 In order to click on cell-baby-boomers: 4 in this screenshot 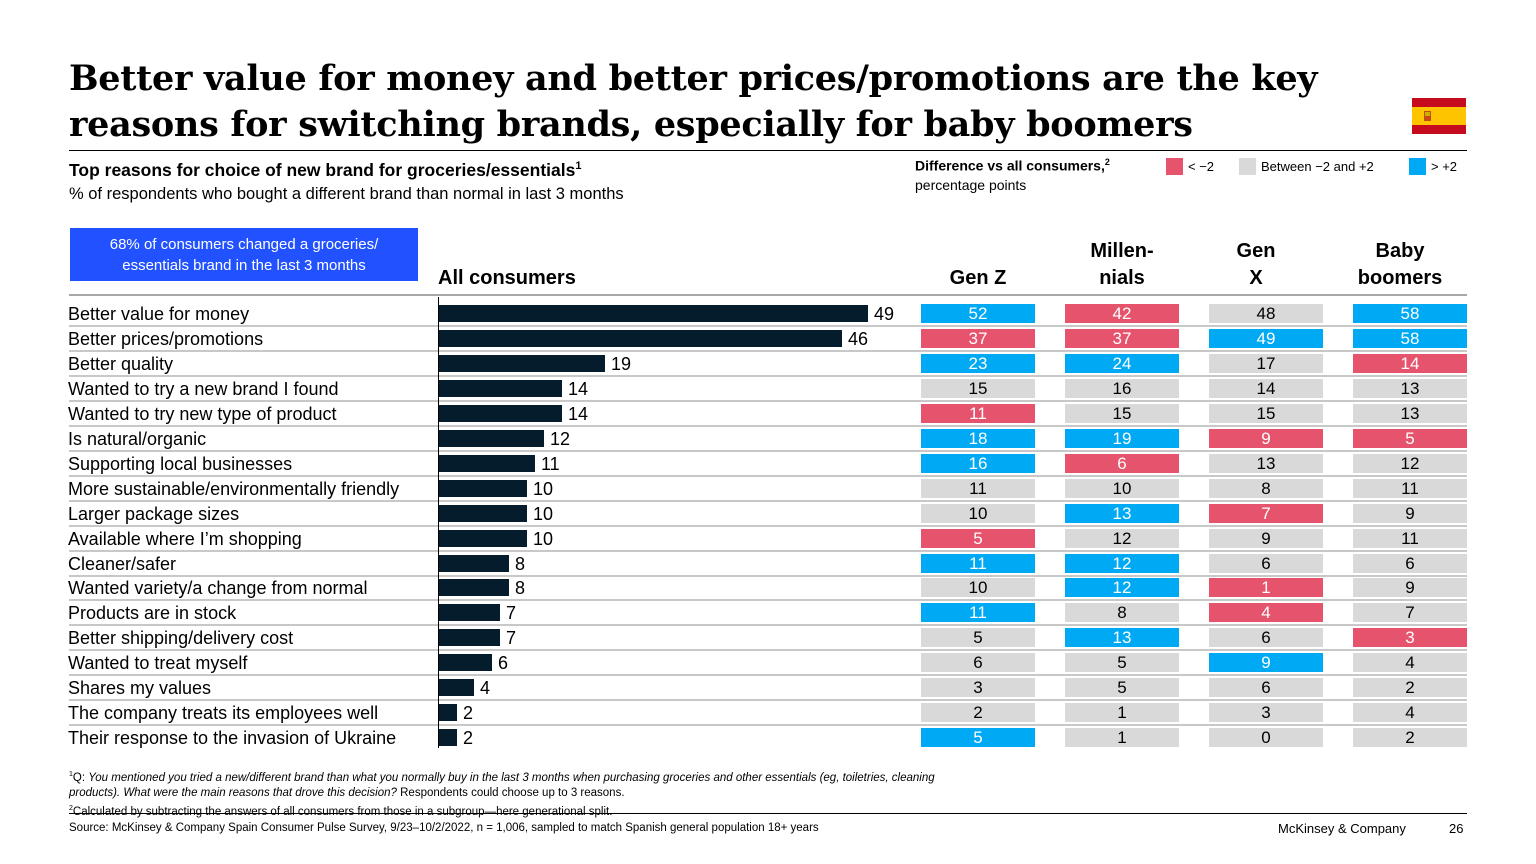, I will do `click(1410, 713)`.